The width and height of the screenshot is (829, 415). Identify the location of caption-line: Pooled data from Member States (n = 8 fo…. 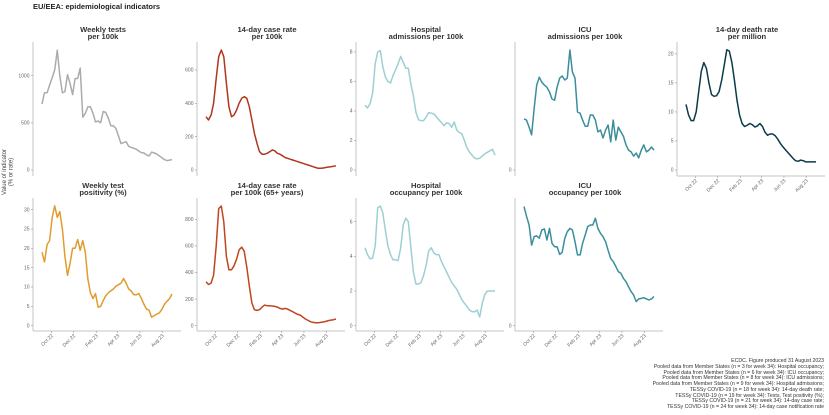
(743, 378).